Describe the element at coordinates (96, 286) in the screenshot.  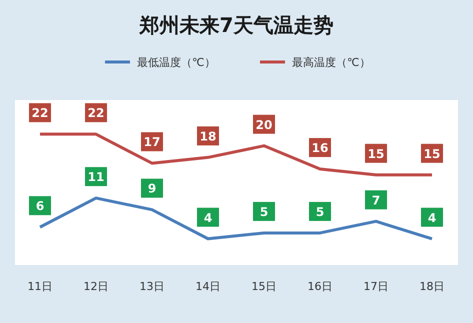
I see `x-tick-label: 12日` at that location.